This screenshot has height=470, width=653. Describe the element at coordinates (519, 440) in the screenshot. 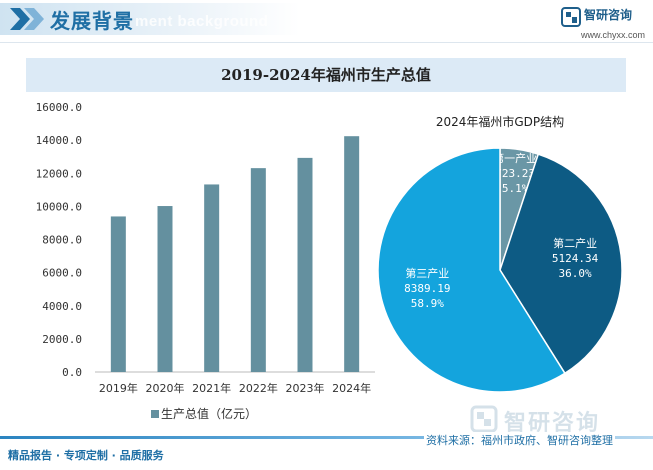

I see `source-note: 资料来源：福州市政府、智研咨询整理` at that location.